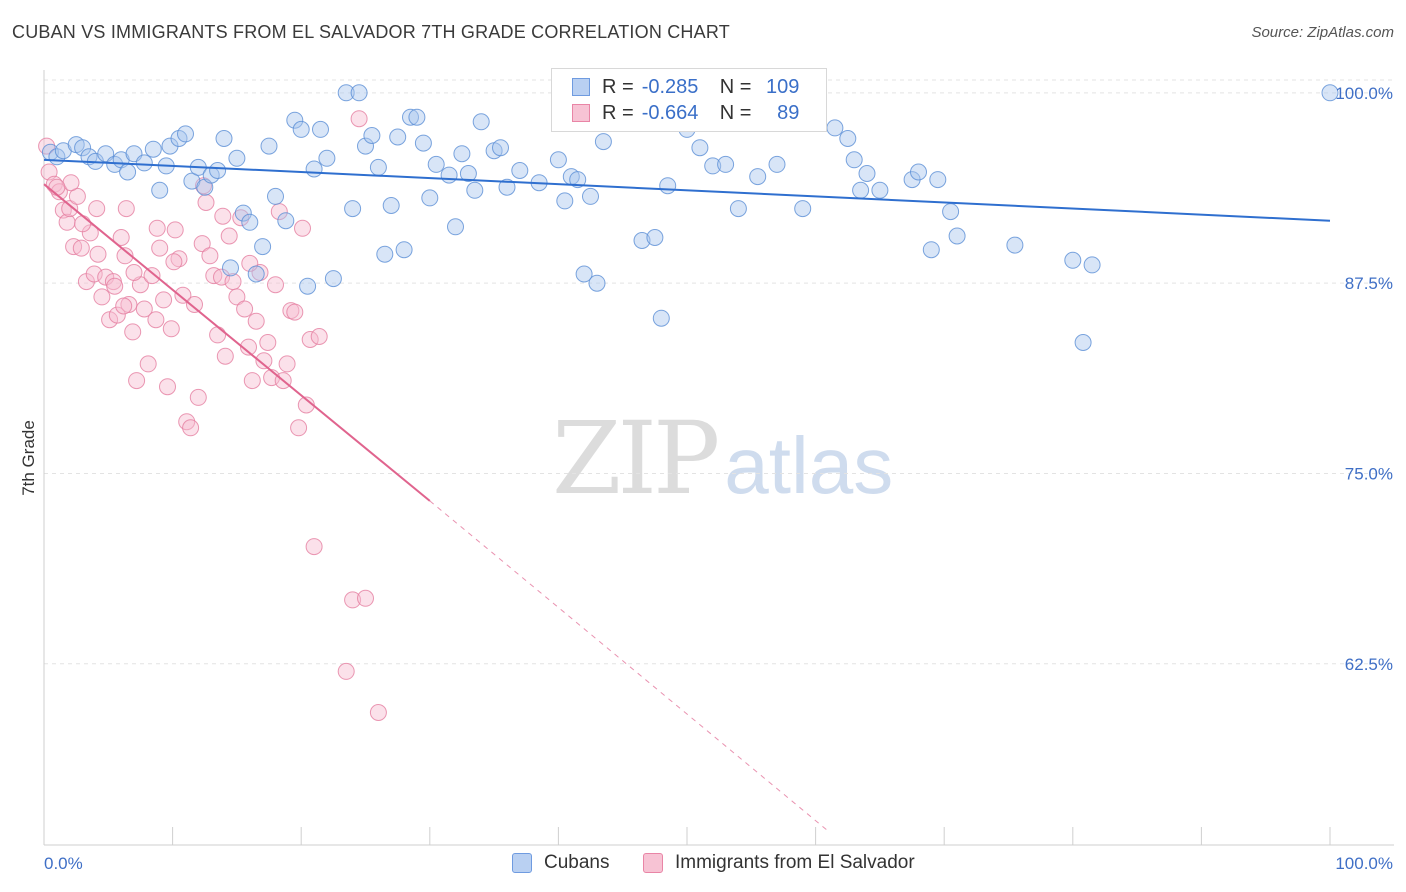  Describe the element at coordinates (670, 86) in the screenshot. I see `legend-r-value: -0.285` at that location.